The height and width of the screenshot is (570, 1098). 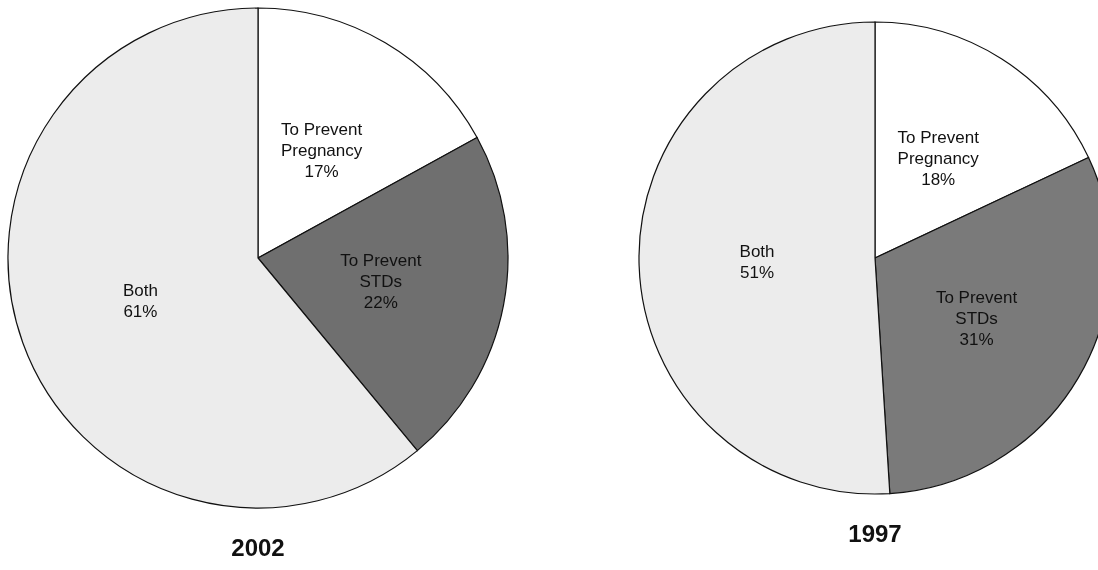 What do you see at coordinates (875, 533) in the screenshot?
I see `text: 1997` at bounding box center [875, 533].